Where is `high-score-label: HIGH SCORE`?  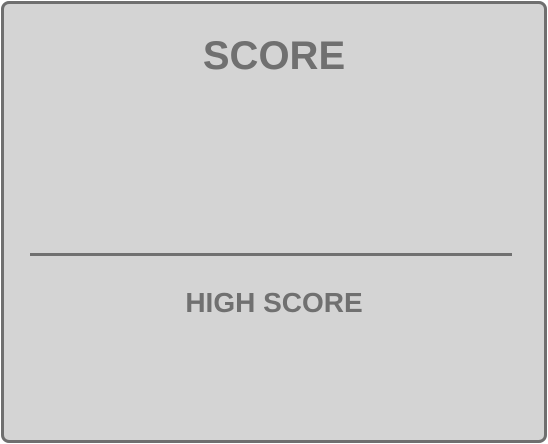
high-score-label: HIGH SCORE is located at coordinates (274, 302).